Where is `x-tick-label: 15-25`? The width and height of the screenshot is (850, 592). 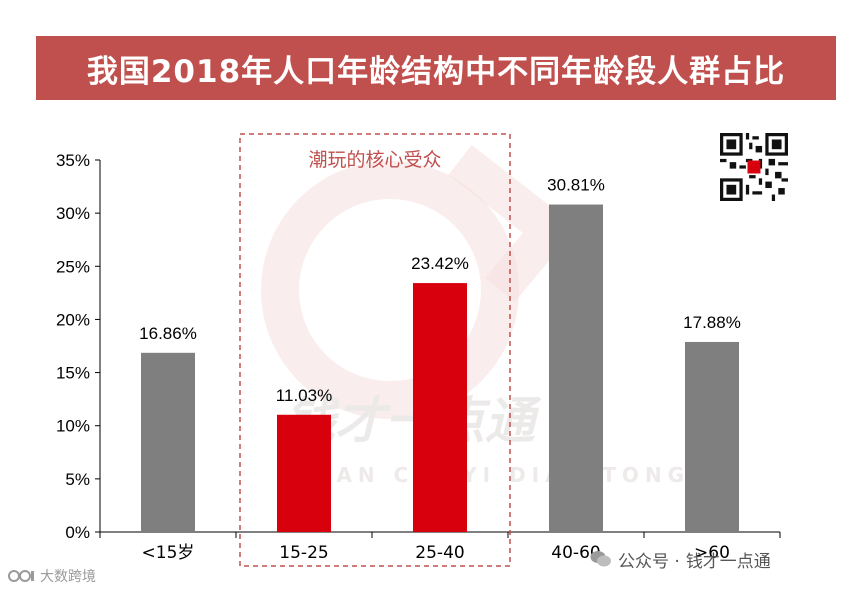
x-tick-label: 15-25 is located at coordinates (303, 553).